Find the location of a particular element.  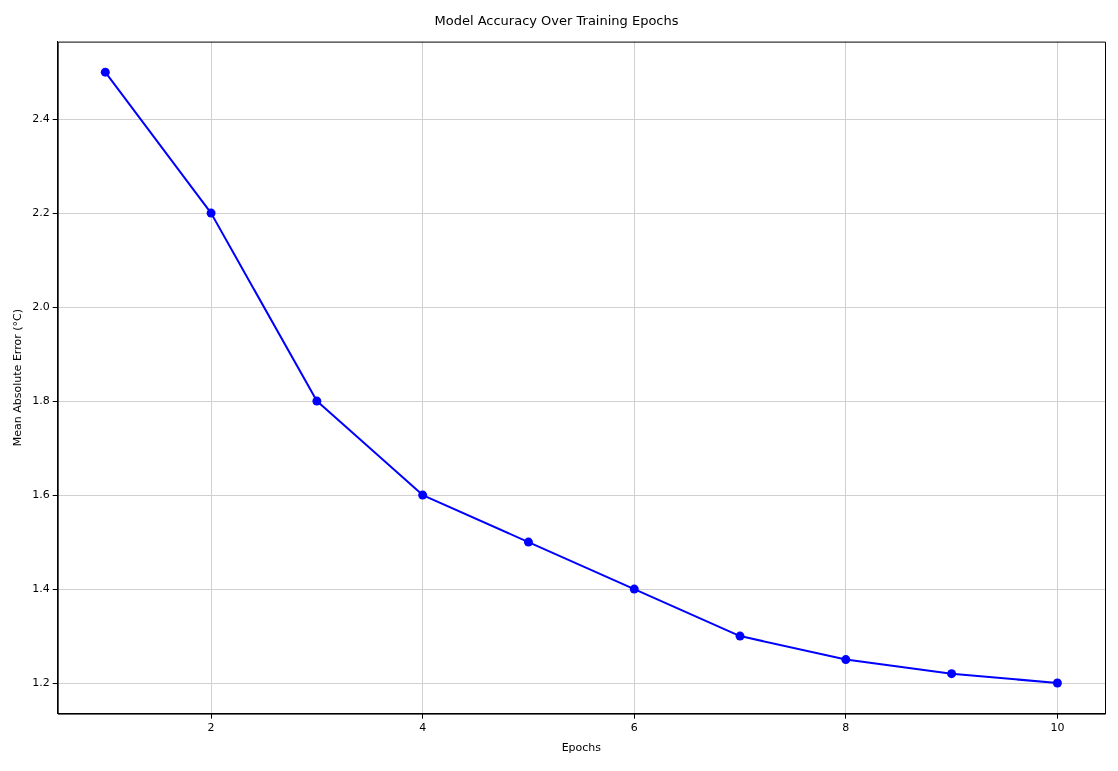

y-tick-label: 2.0 is located at coordinates (41, 306).